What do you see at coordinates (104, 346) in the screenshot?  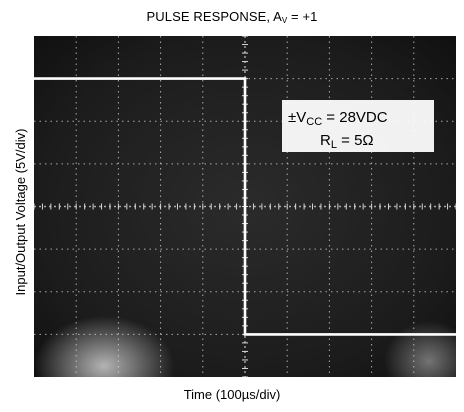 I see `screen-glare-left` at bounding box center [104, 346].